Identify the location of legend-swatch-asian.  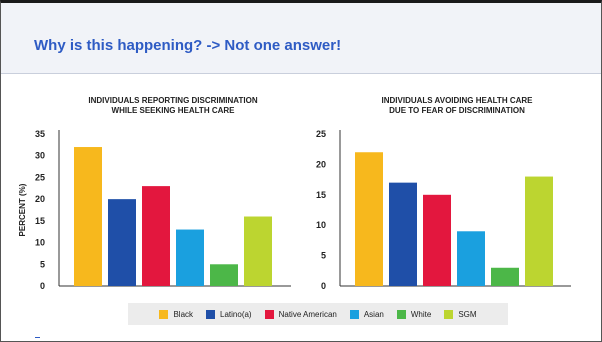
(354, 314).